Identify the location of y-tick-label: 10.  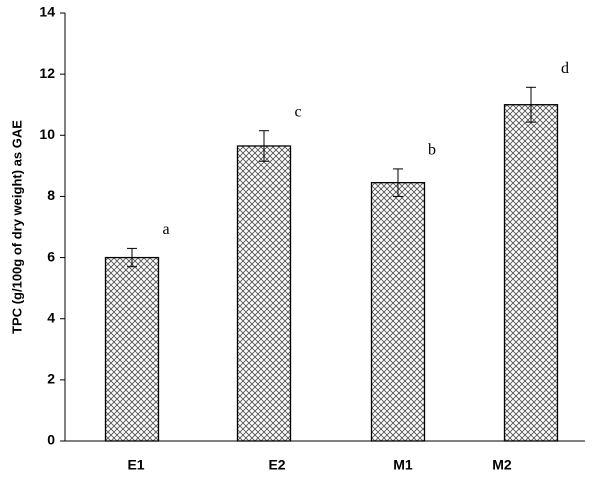
(47, 134).